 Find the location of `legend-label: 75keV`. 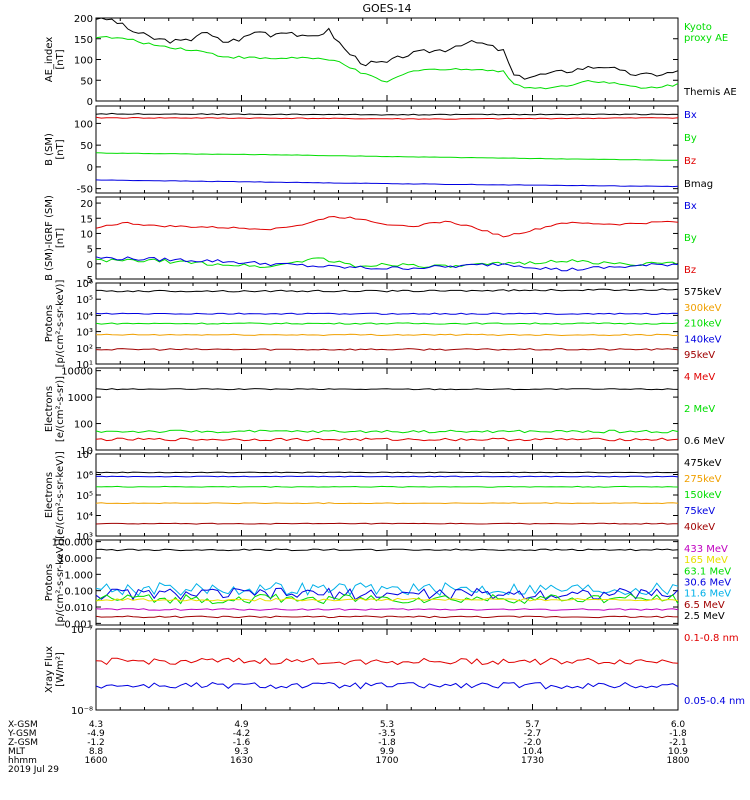

legend-label: 75keV is located at coordinates (699, 511).